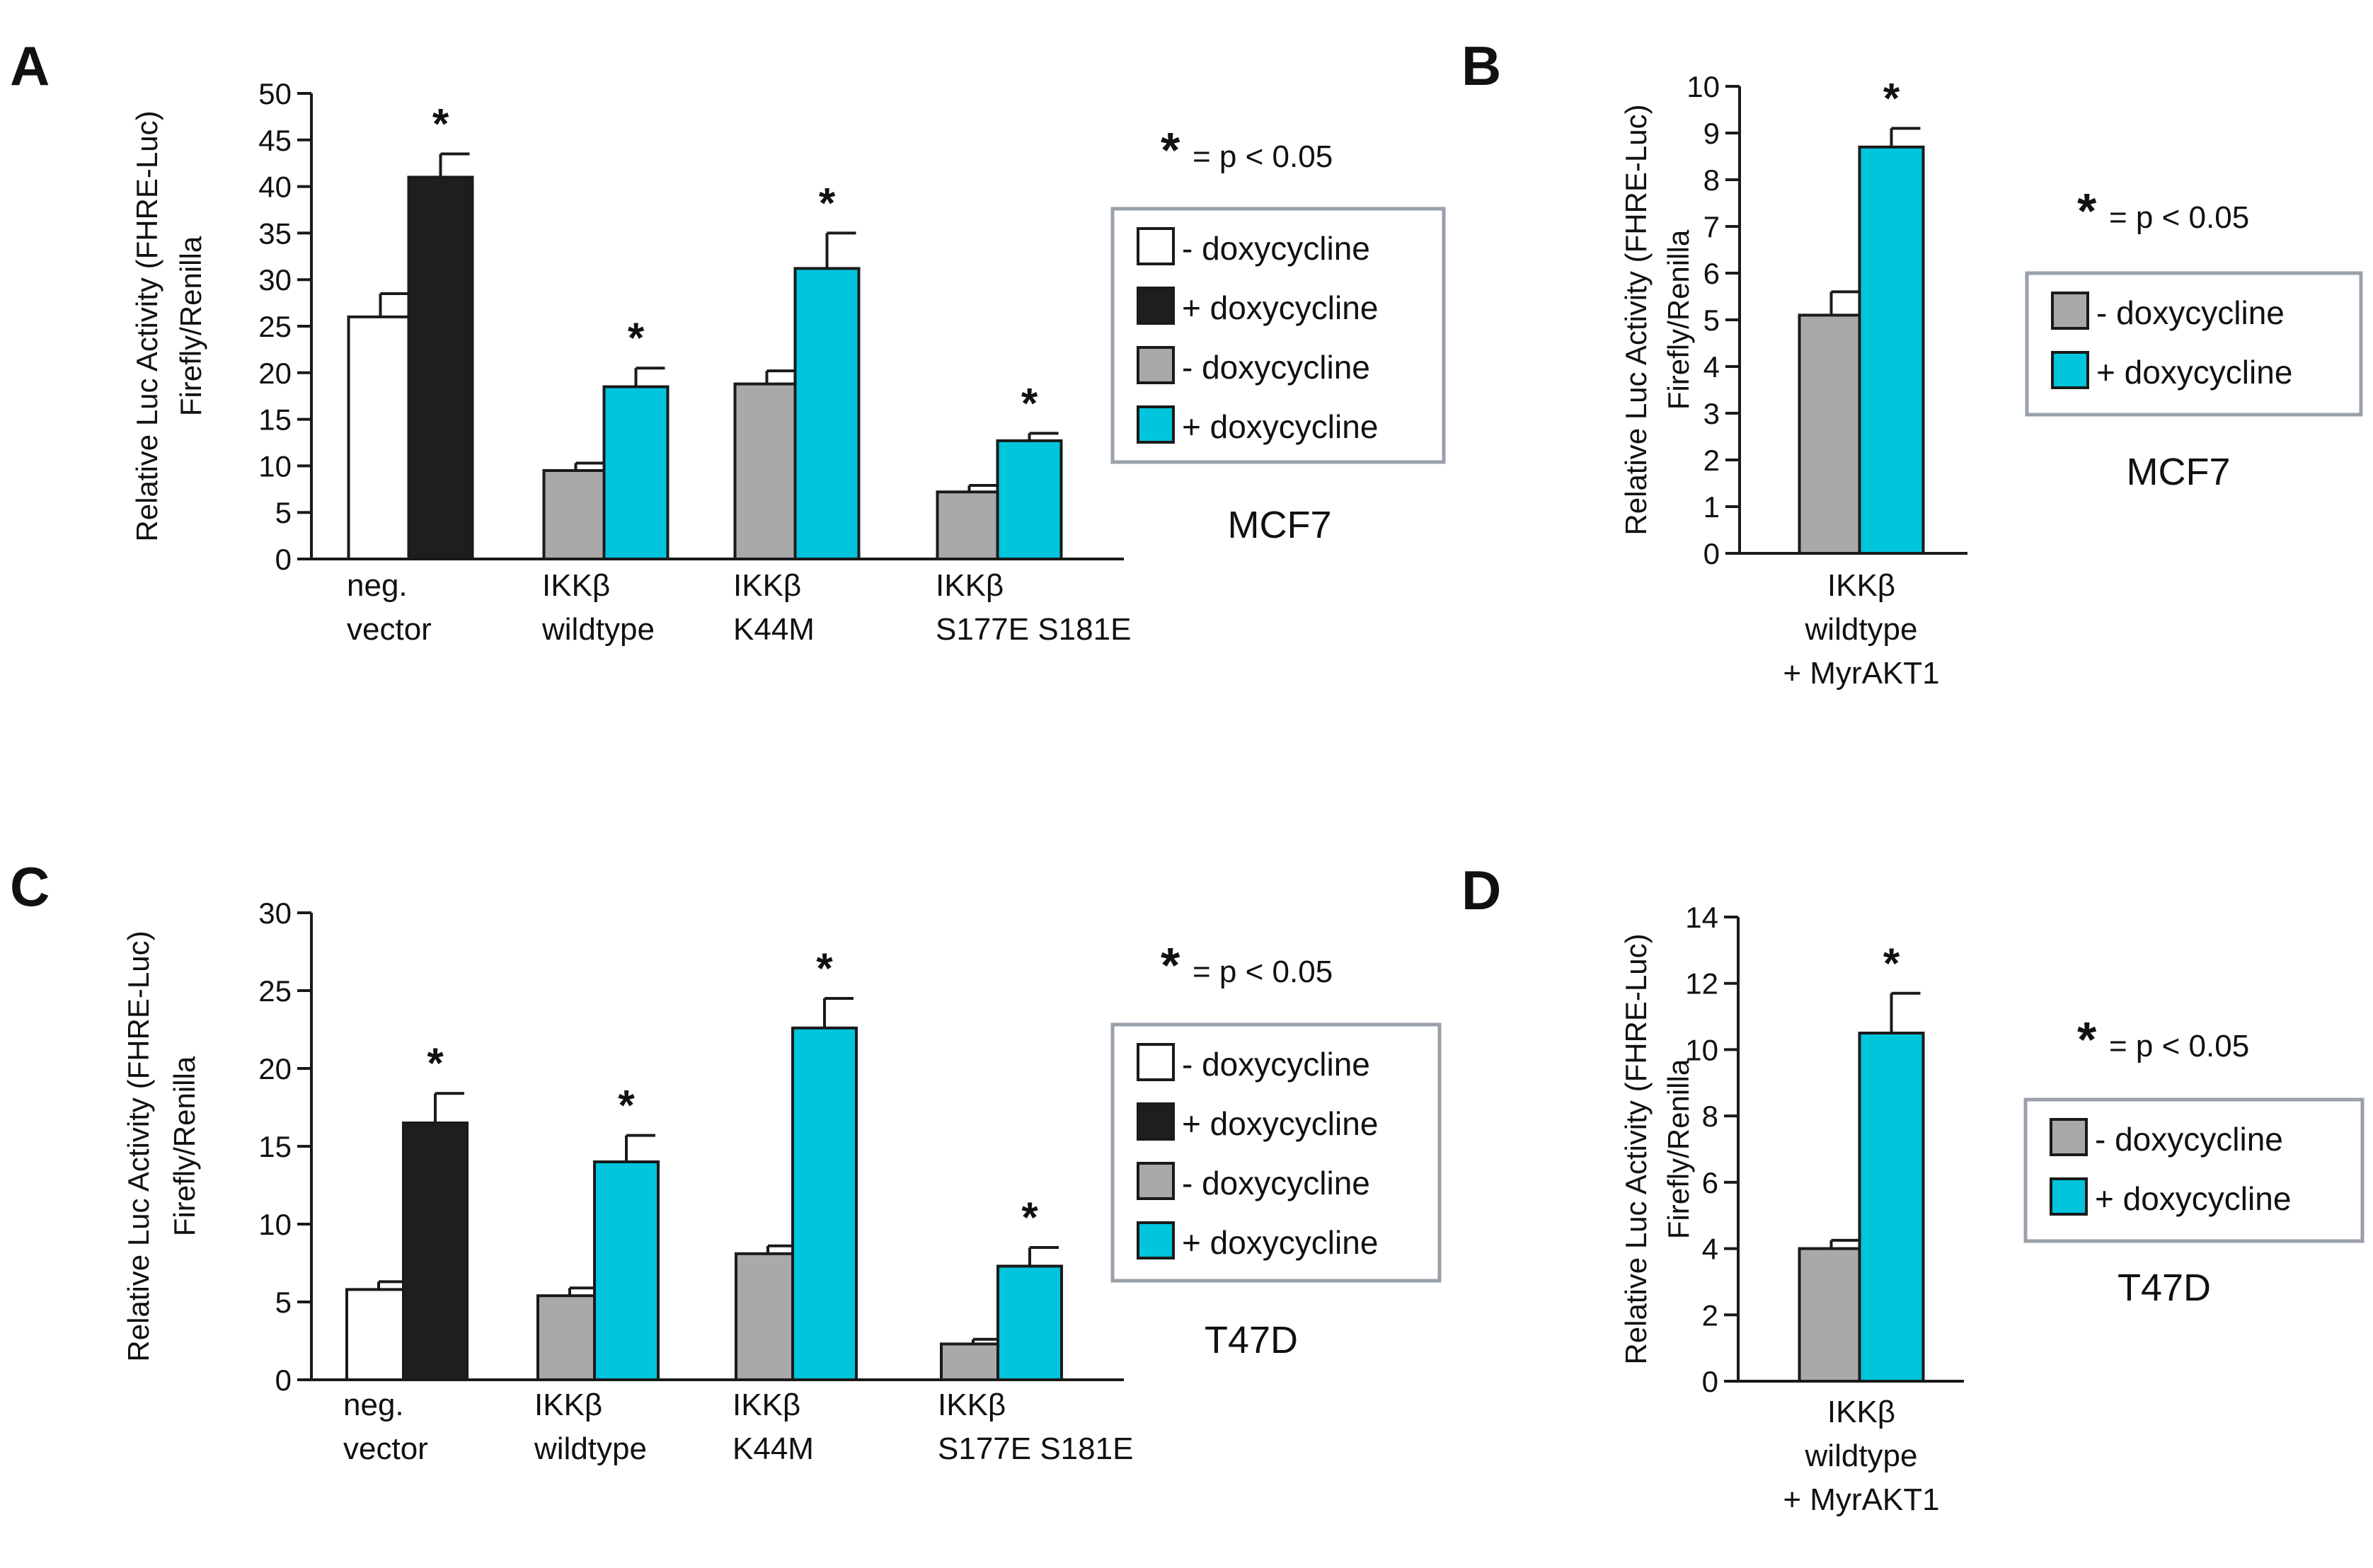 The height and width of the screenshot is (1568, 2373). I want to click on y-tick-label: 7, so click(1712, 226).